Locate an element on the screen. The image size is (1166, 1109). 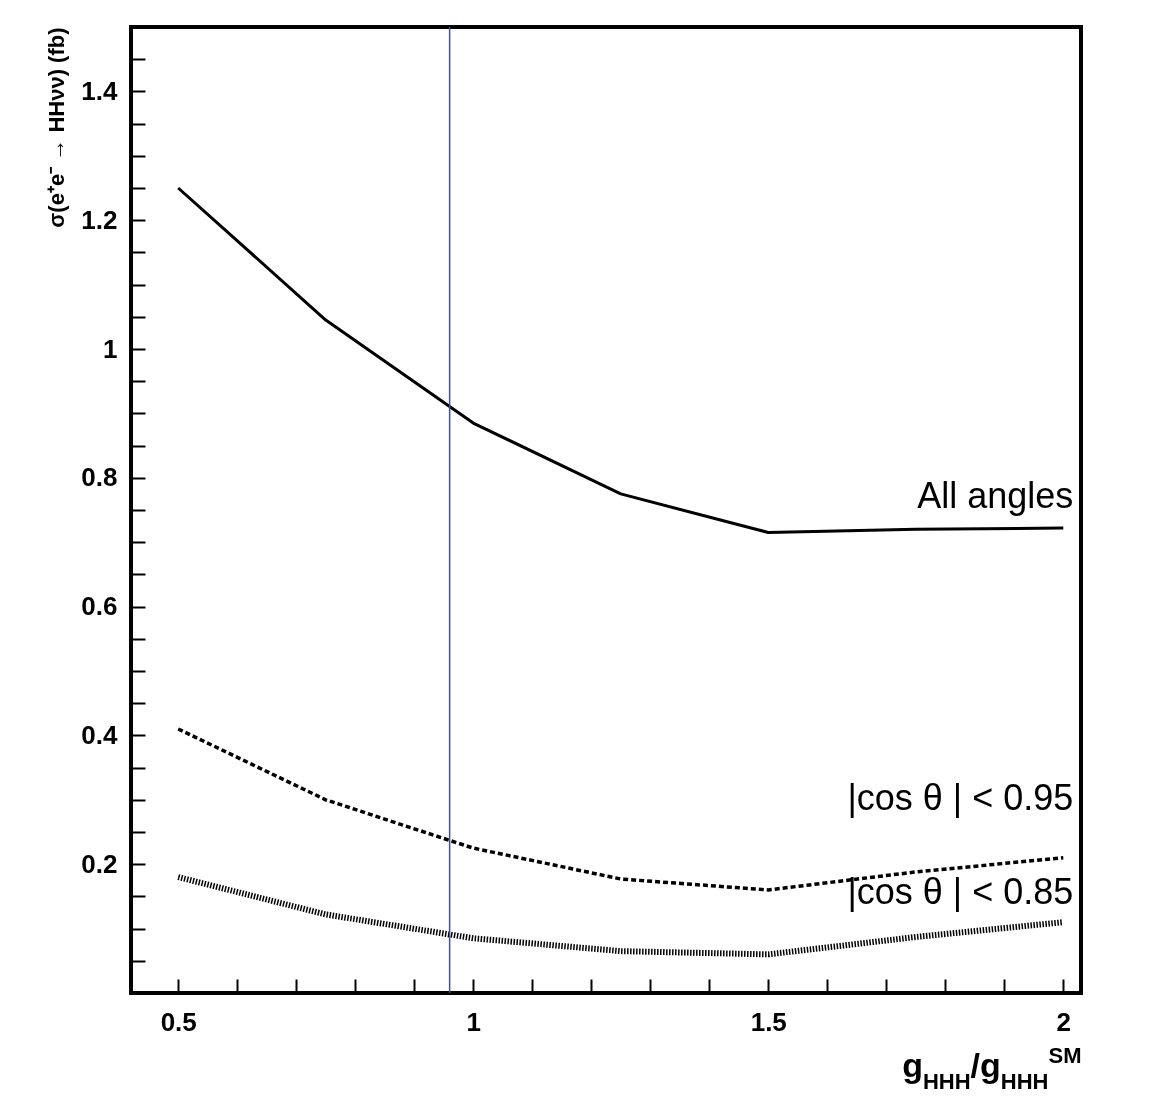
series-label: |cos θ | < 0.95 is located at coordinates (960, 797).